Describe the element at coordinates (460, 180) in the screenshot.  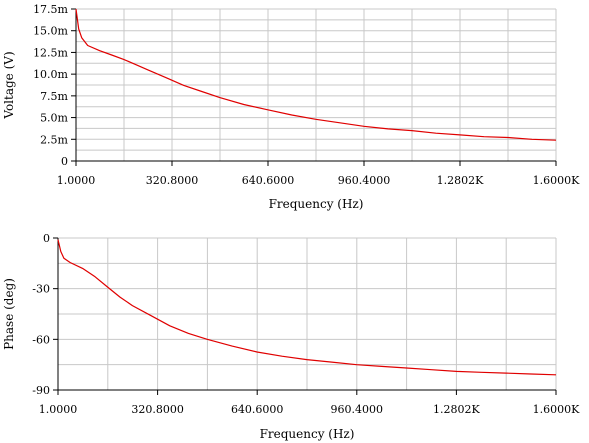
I see `voltage-x-tick-label-4: 1.2802K` at that location.